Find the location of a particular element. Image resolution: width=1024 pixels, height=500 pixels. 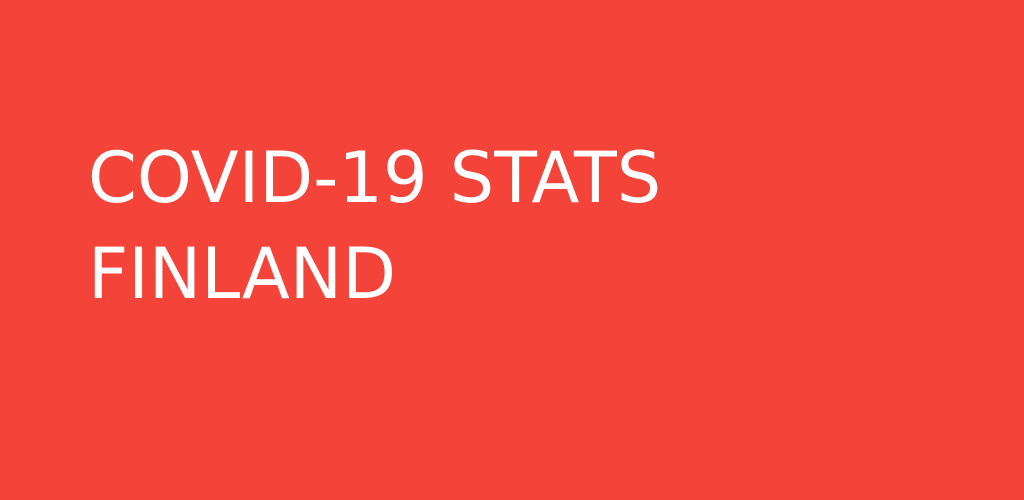

banner-title-line-2: FINLAND is located at coordinates (242, 274).